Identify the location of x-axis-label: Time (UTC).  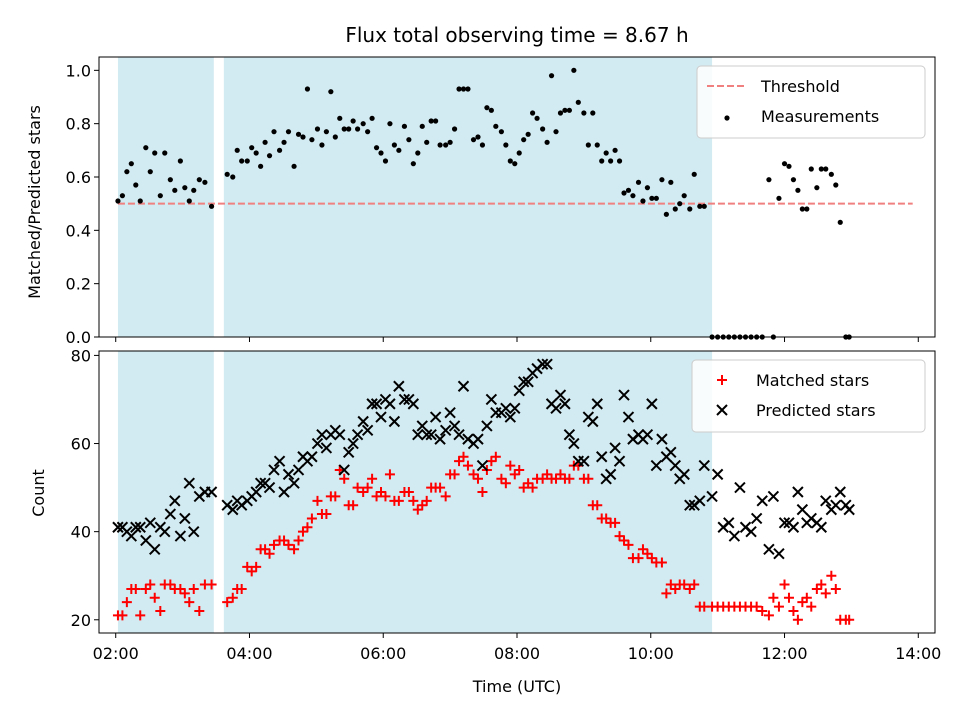
(516, 686).